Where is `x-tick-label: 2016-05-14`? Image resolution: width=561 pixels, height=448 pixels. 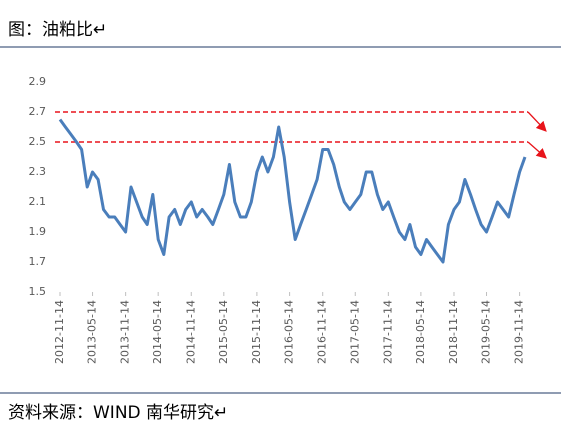 x-tick-label: 2016-05-14 is located at coordinates (289, 332).